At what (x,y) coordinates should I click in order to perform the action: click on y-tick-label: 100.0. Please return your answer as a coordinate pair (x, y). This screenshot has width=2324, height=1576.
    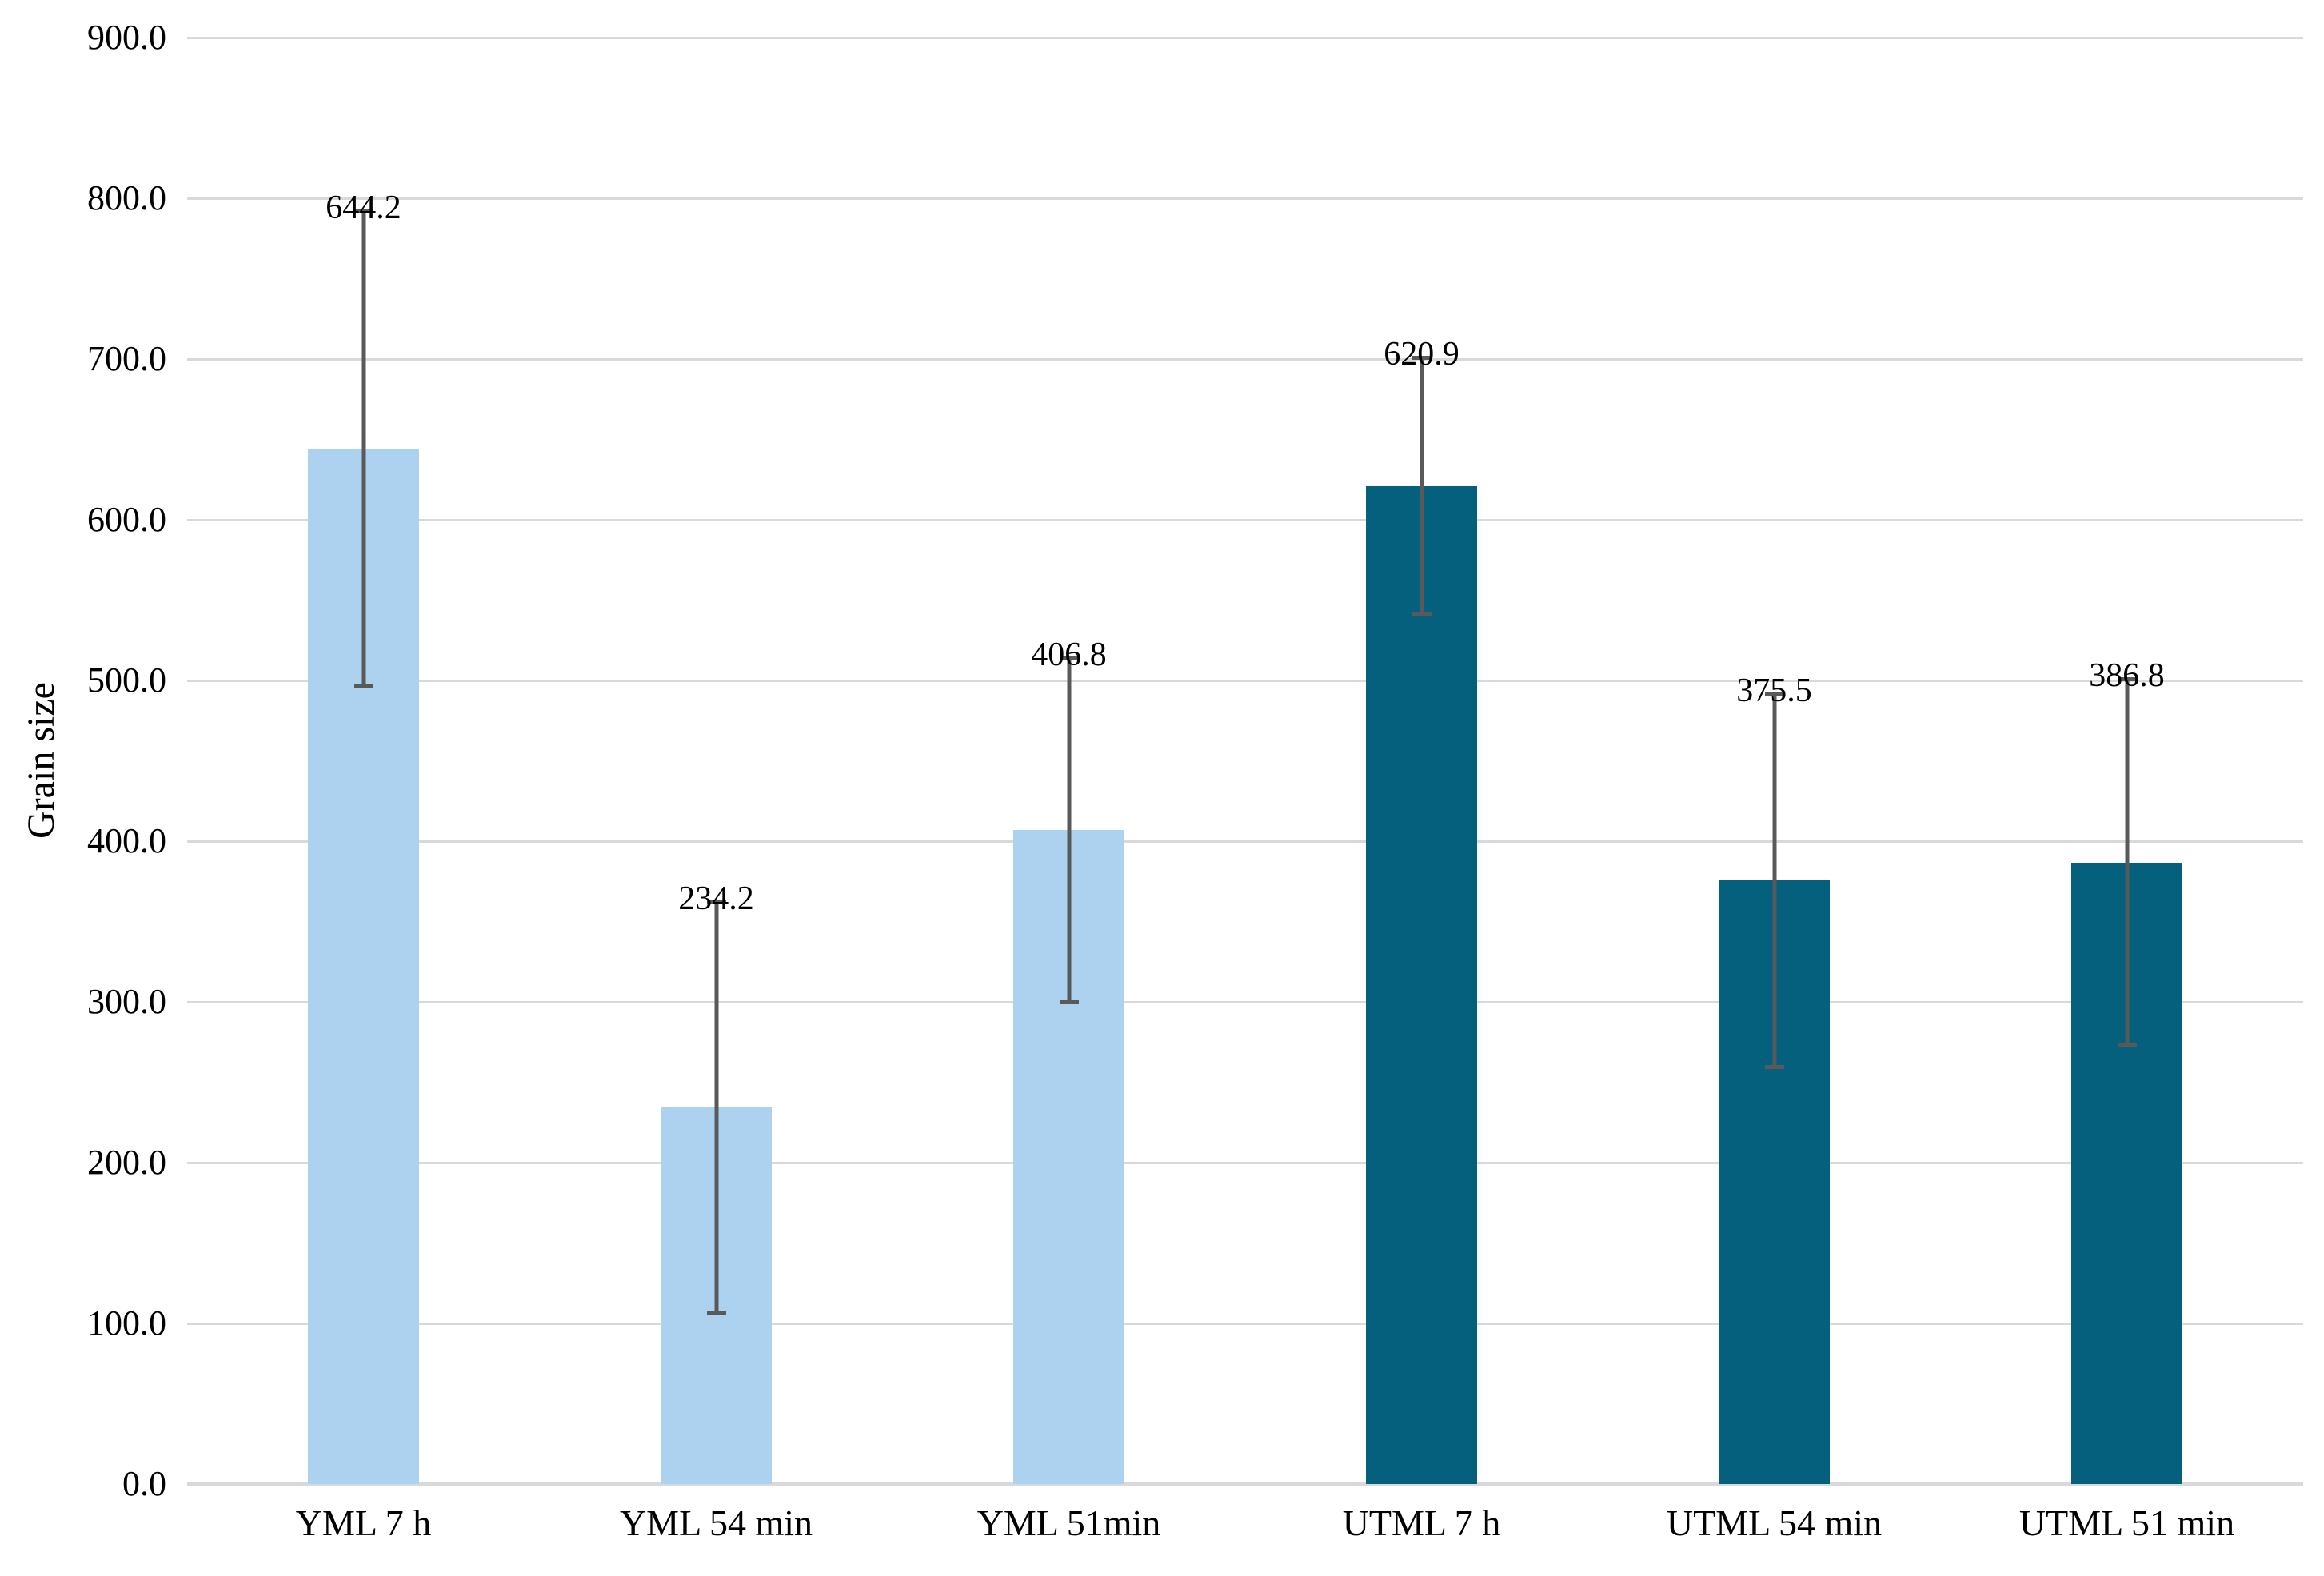
    Looking at the image, I should click on (126, 1323).